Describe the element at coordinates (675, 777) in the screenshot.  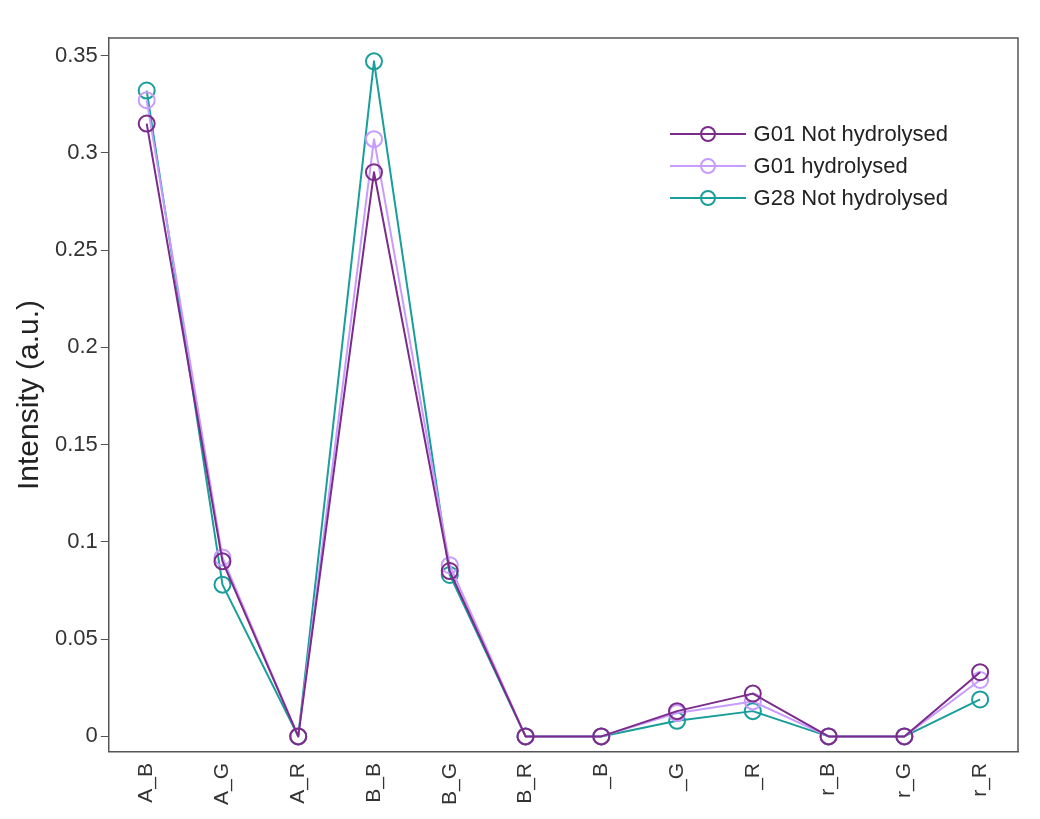
I see `x-tick-label: _G` at that location.